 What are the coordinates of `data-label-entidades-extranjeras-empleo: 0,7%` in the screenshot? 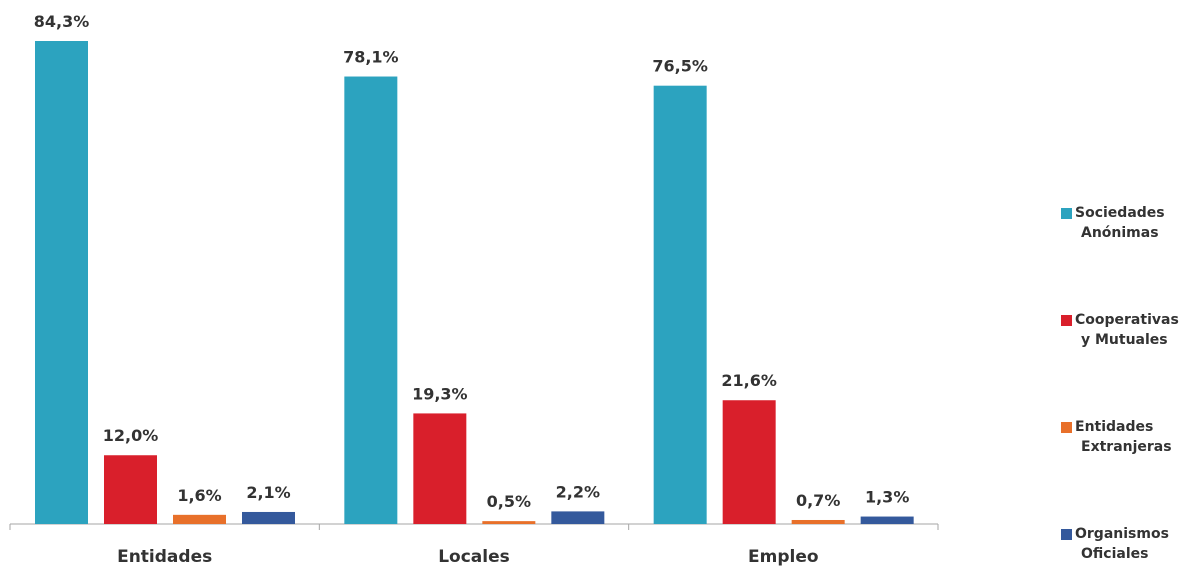 It's located at (818, 500).